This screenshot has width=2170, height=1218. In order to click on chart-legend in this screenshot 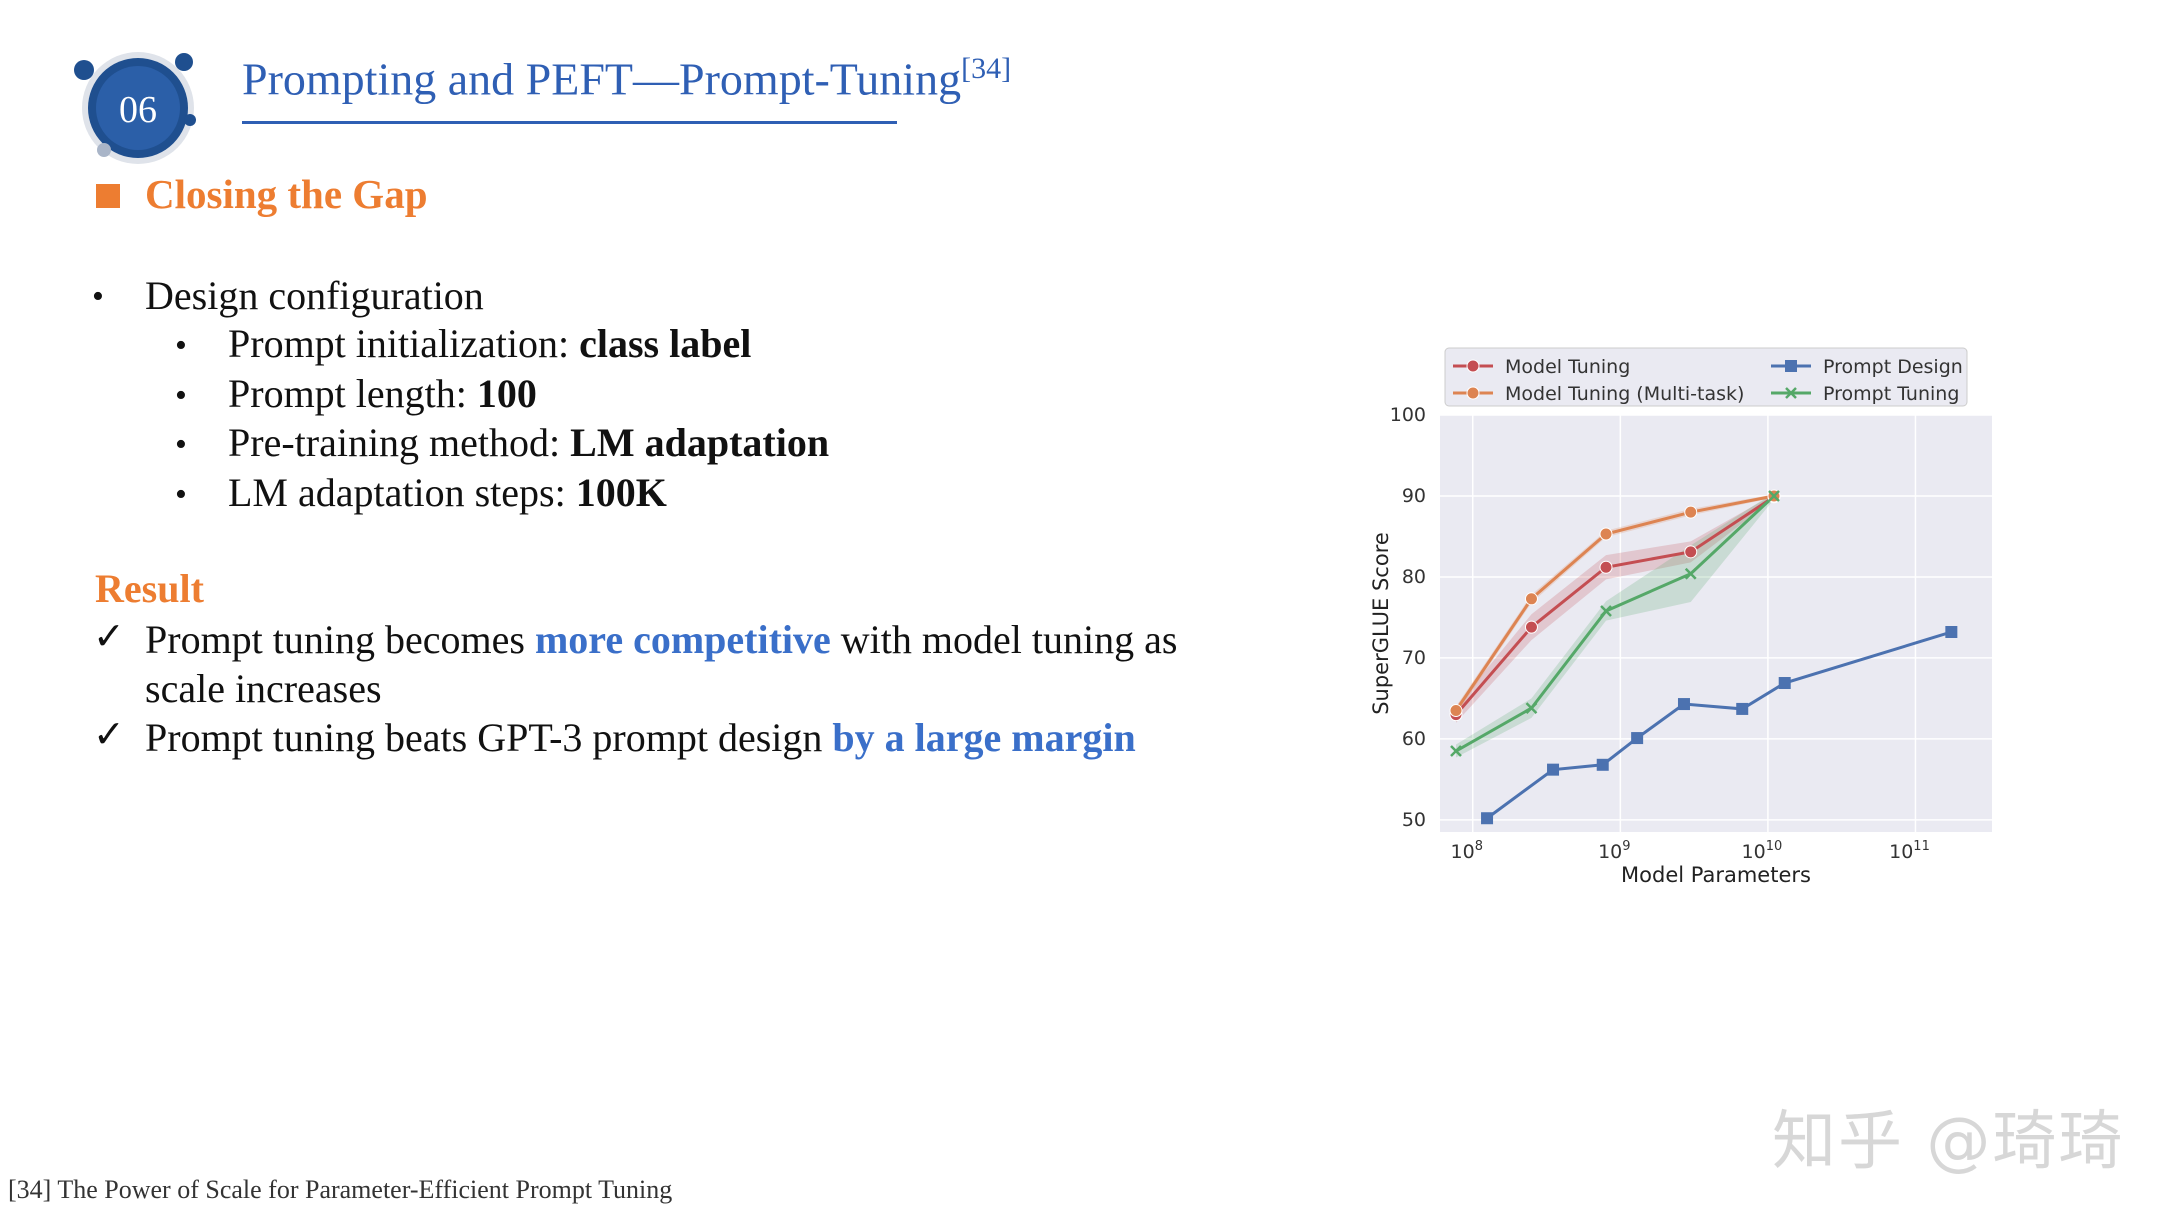, I will do `click(1706, 377)`.